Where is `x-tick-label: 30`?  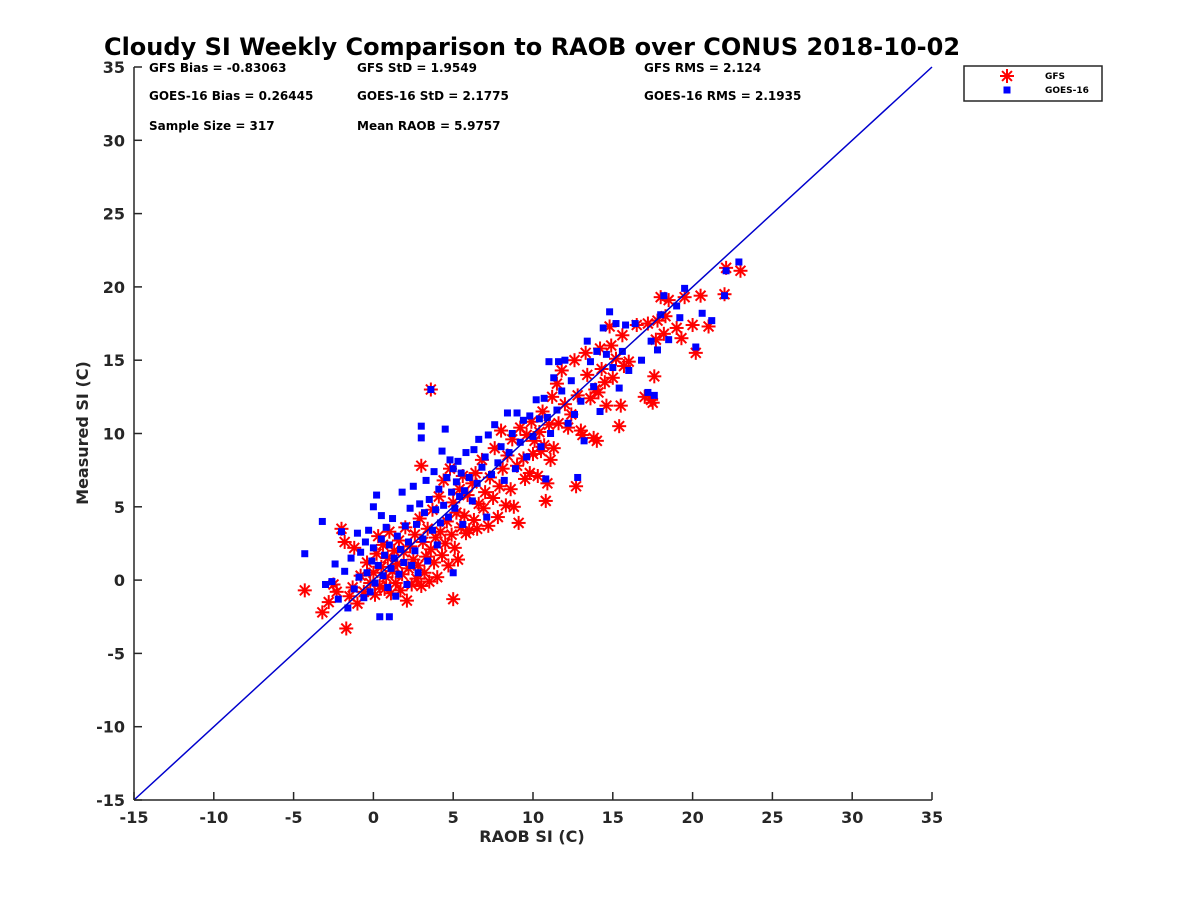
x-tick-label: 30 is located at coordinates (852, 817).